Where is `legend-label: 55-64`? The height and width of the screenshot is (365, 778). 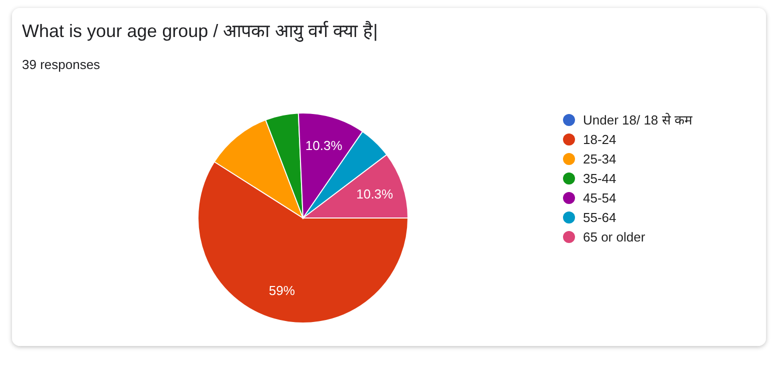 legend-label: 55-64 is located at coordinates (599, 217).